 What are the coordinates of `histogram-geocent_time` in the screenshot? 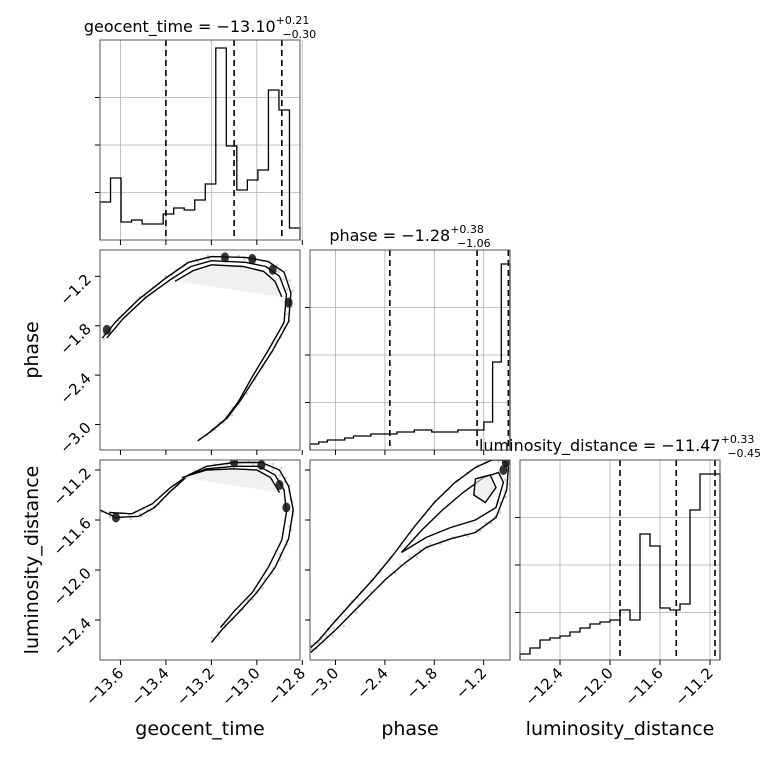 It's located at (200, 143).